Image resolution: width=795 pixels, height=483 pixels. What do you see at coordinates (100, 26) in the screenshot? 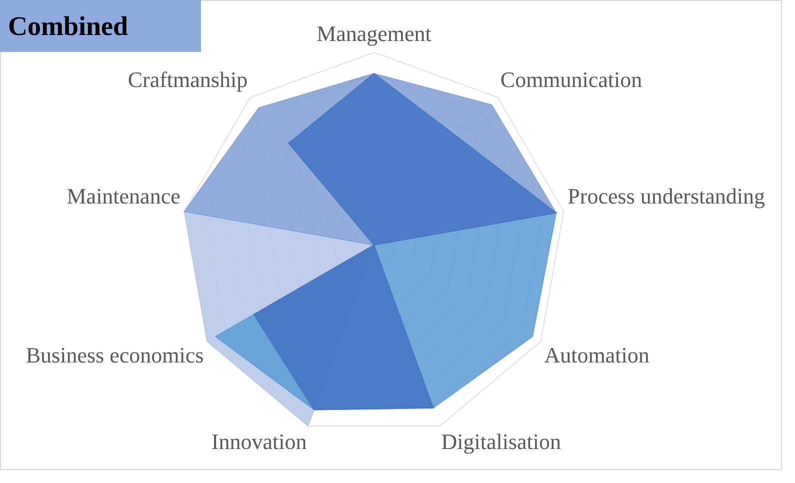
I see `chart-title: Combined` at bounding box center [100, 26].